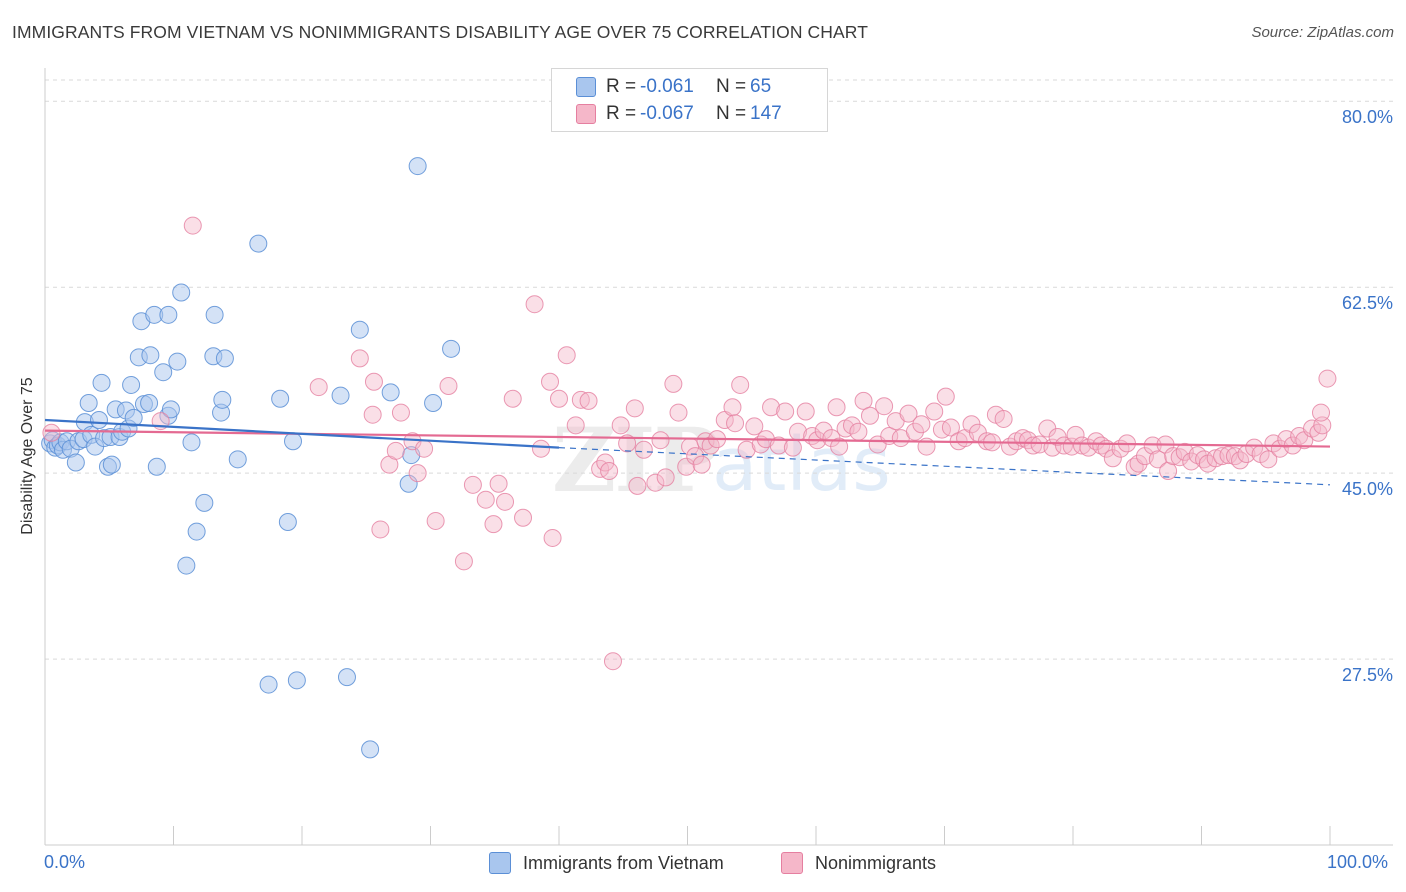  What do you see at coordinates (1367, 303) in the screenshot?
I see `y-tick-label: 62.5%` at bounding box center [1367, 303].